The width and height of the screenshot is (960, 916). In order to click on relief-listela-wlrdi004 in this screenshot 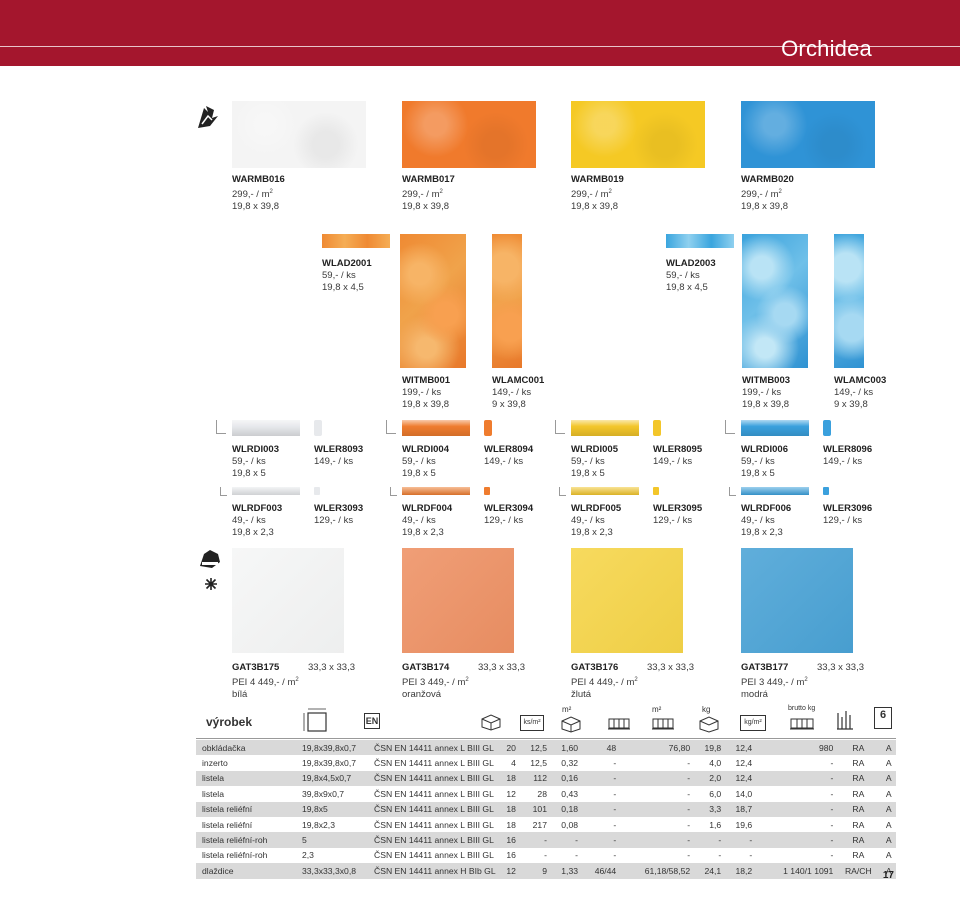, I will do `click(436, 428)`.